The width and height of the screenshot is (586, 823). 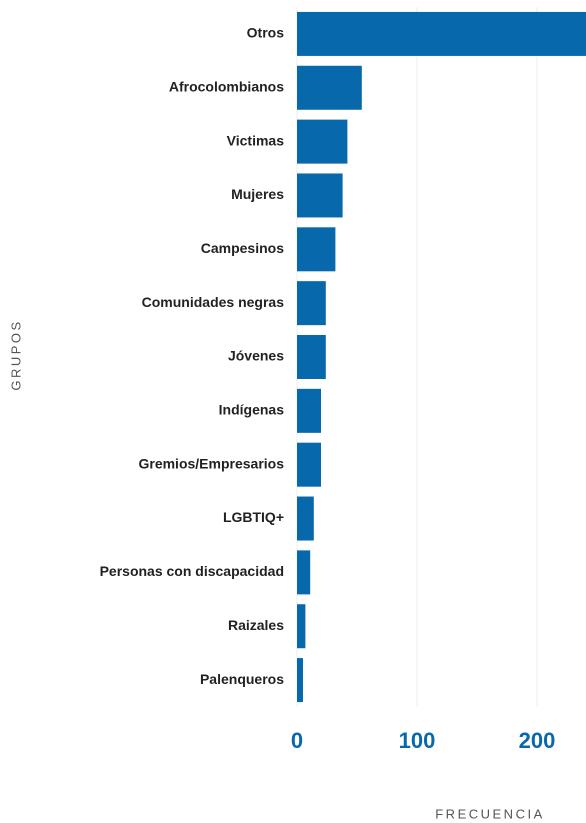 What do you see at coordinates (256, 625) in the screenshot?
I see `y-tick-label: Raizales` at bounding box center [256, 625].